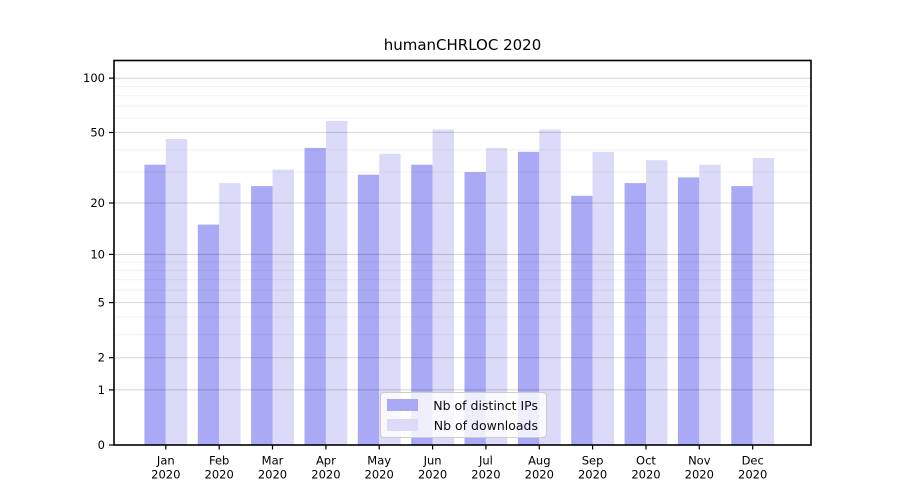 The width and height of the screenshot is (900, 500). Describe the element at coordinates (97, 254) in the screenshot. I see `y-tick-label-10: 10` at that location.